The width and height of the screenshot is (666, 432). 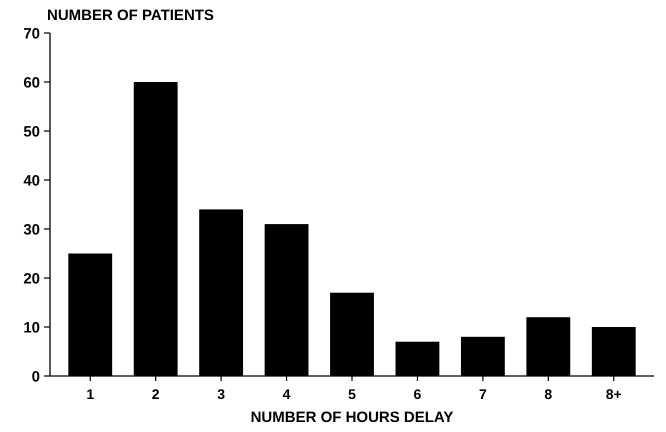 What do you see at coordinates (221, 394) in the screenshot?
I see `x-tick-label: 3` at bounding box center [221, 394].